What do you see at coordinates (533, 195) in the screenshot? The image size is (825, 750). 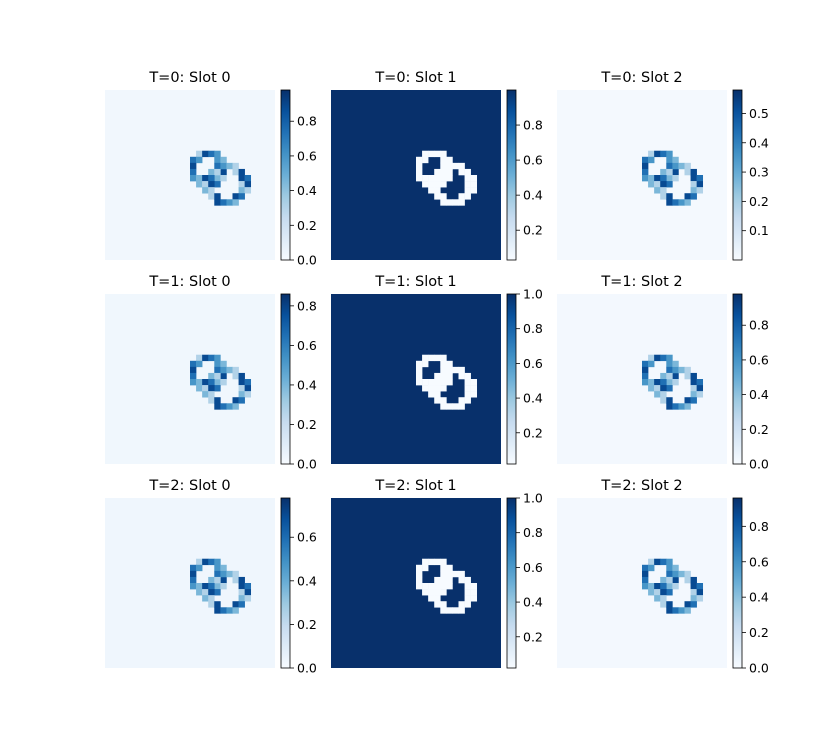 I see `colorbar-tick-label: 0.4` at bounding box center [533, 195].